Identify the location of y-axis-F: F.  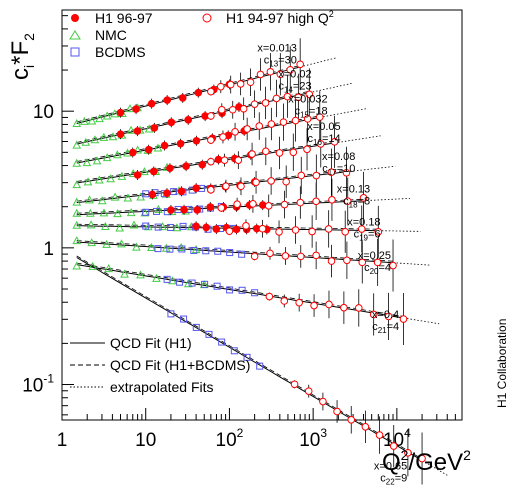
(20, 48).